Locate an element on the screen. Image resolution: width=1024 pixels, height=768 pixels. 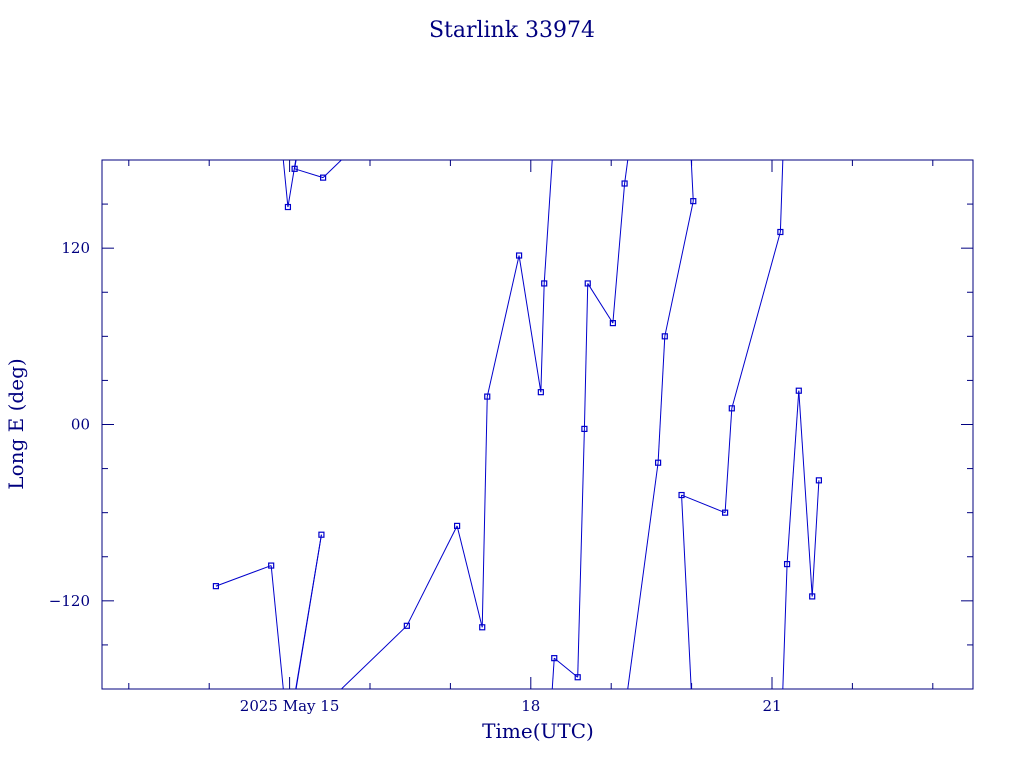
y-axis-label: Long E (deg) is located at coordinates (16, 423).